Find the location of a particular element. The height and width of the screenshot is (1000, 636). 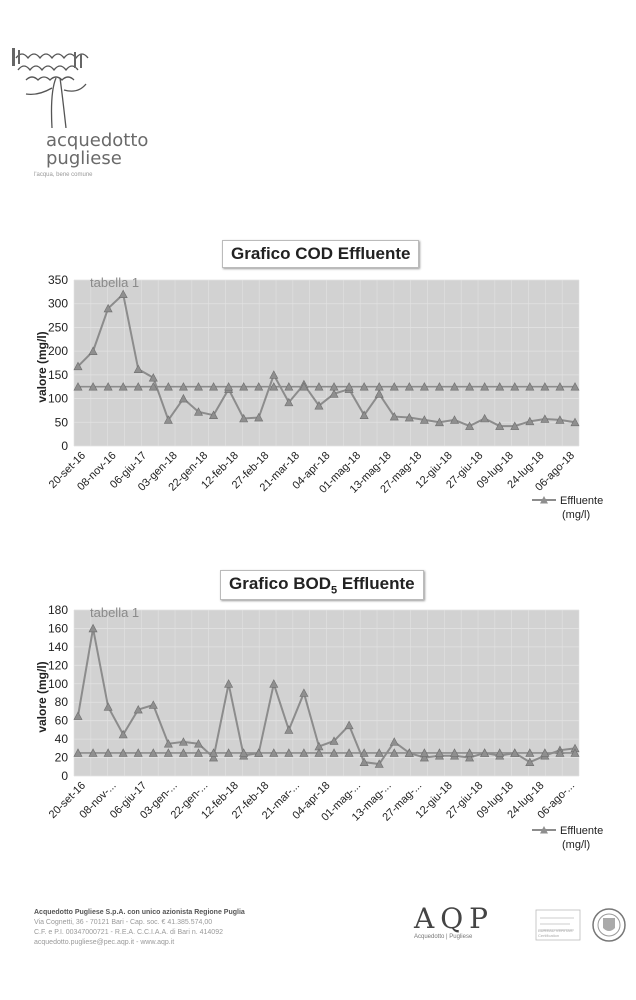

brand-tagline: l'acqua, bene comune is located at coordinates (63, 175).